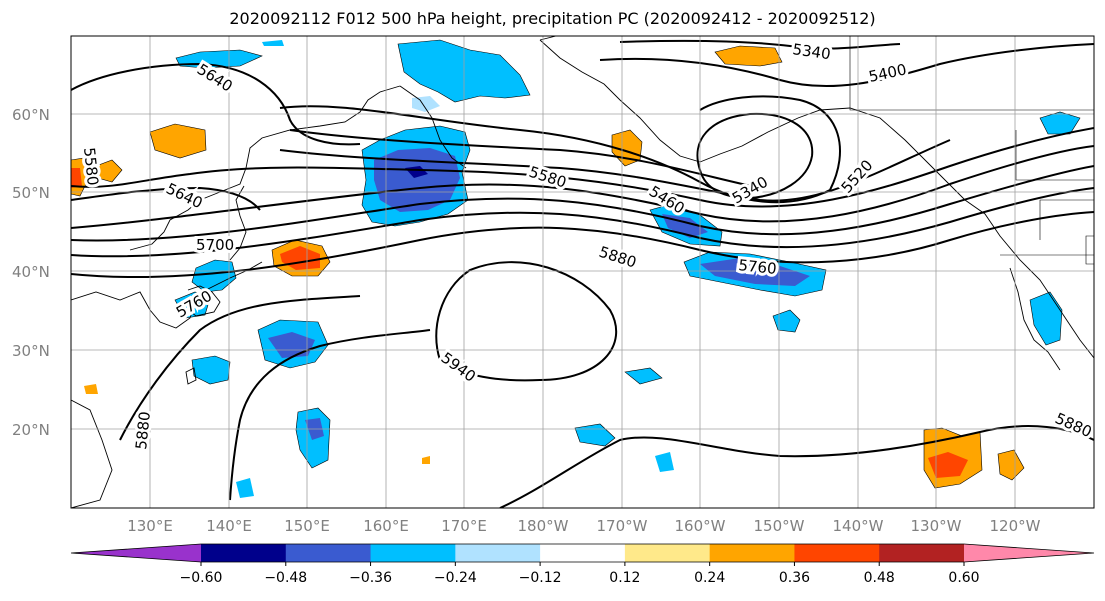  What do you see at coordinates (1015, 526) in the screenshot?
I see `lon-label: 120°W` at bounding box center [1015, 526].